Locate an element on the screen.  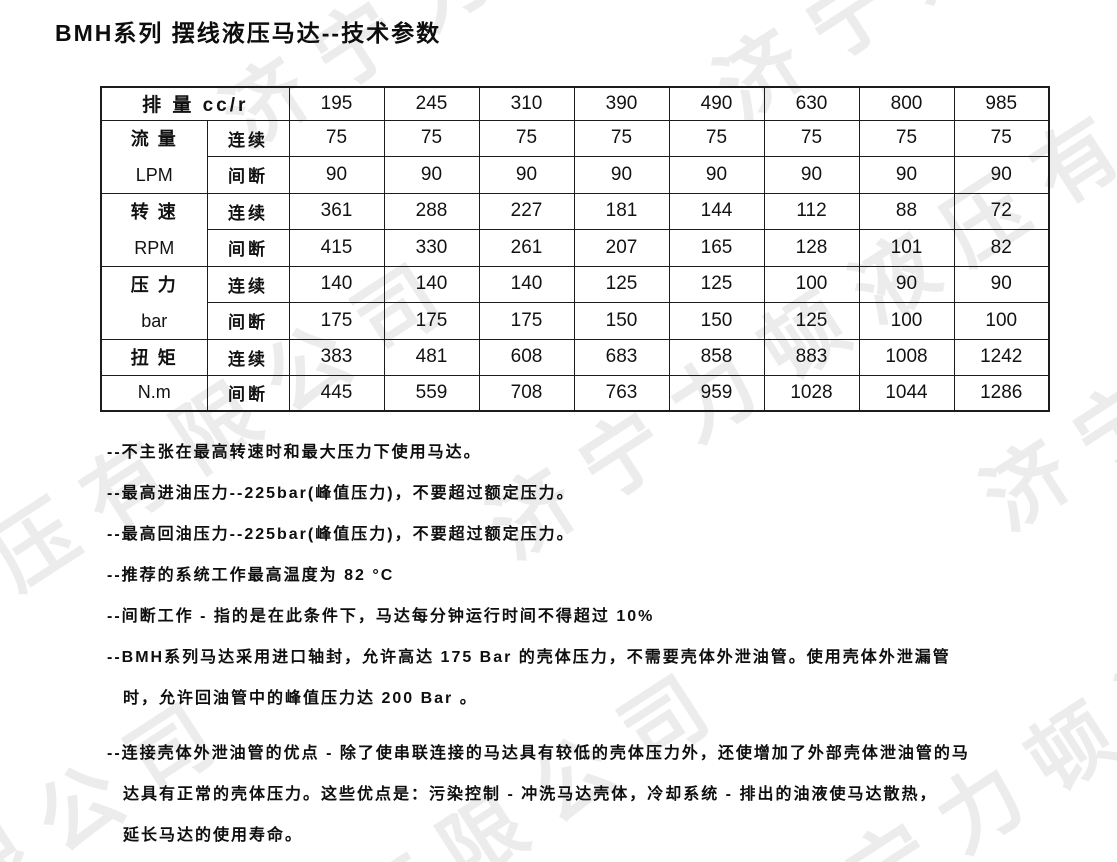
table-row: 流 量 LPM 连续 75 75 75 75 75 75 75 75 is located at coordinates (575, 156).